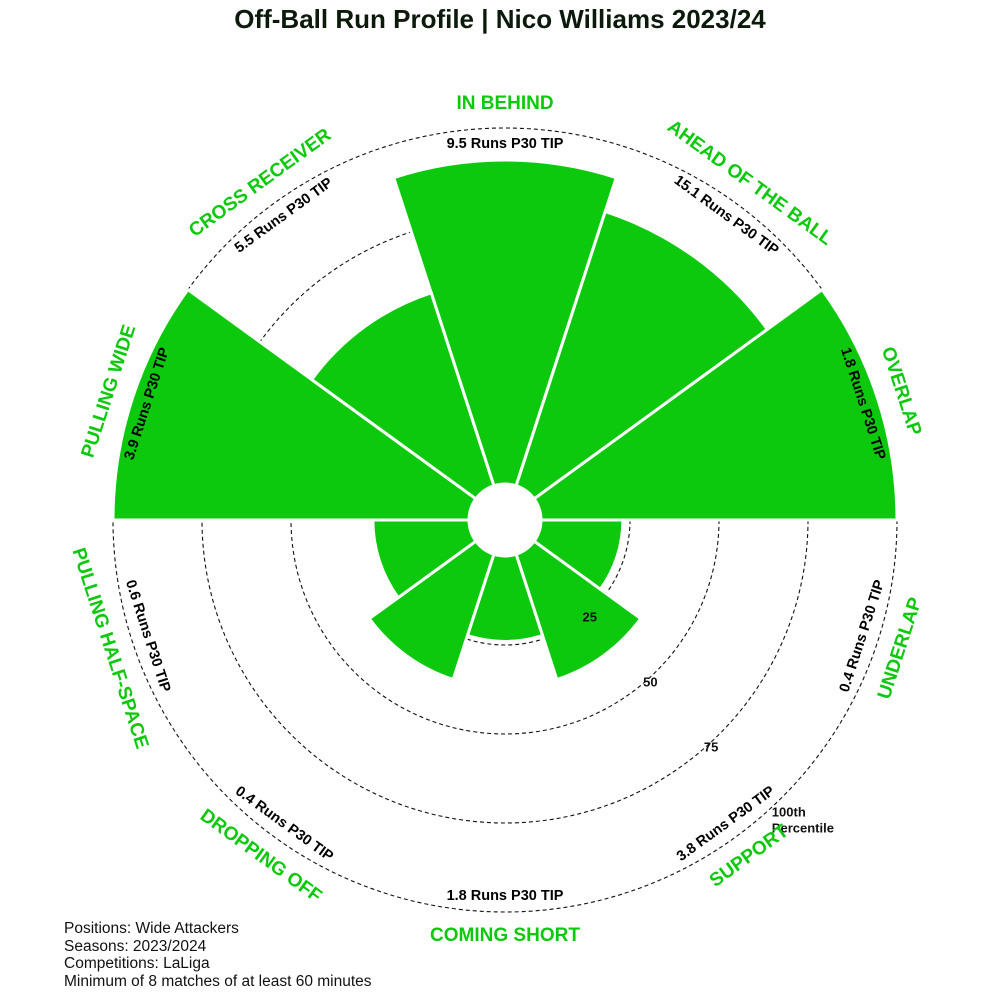  Describe the element at coordinates (109, 648) in the screenshot. I see `category-label-pulling-half-space: PULLING HALF-SPACE` at that location.